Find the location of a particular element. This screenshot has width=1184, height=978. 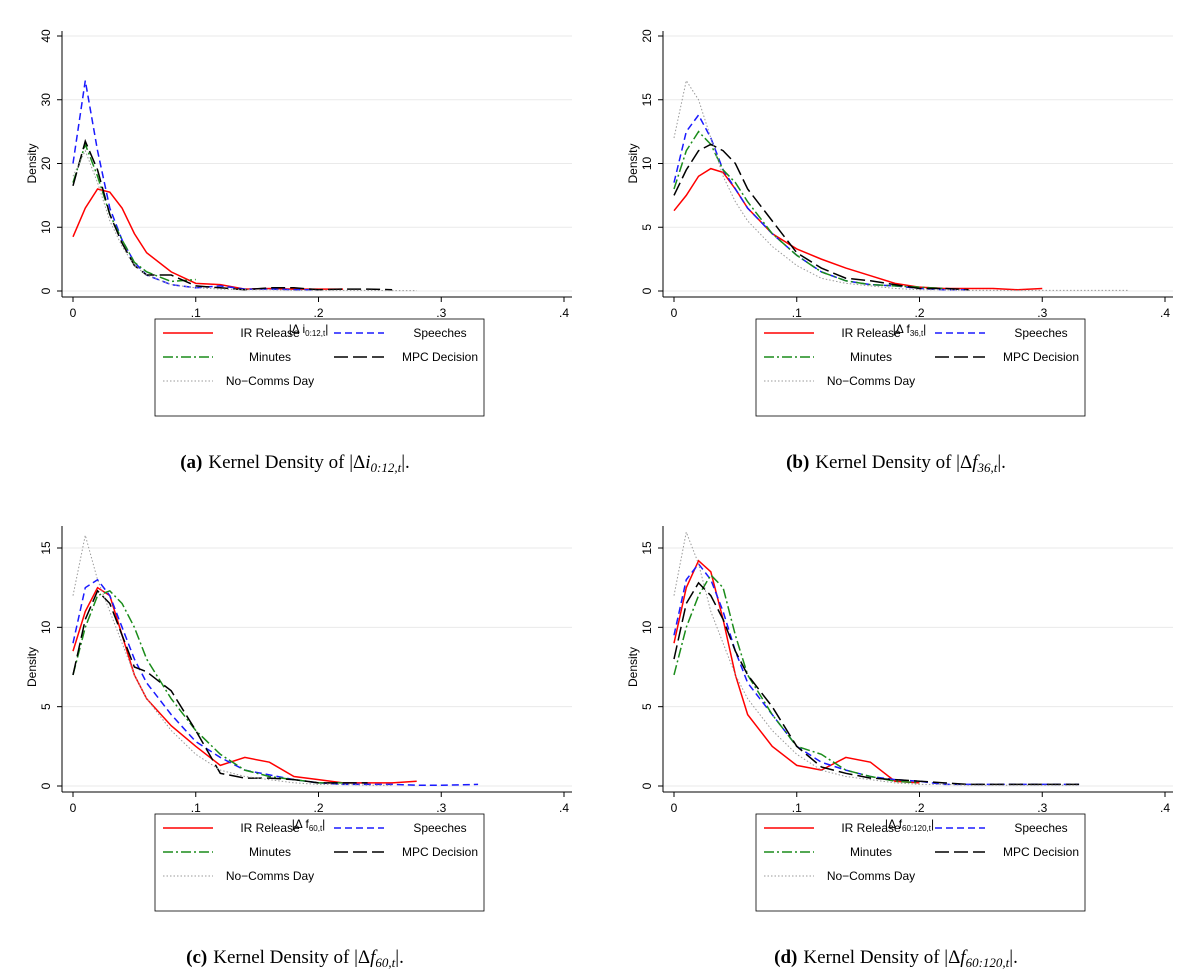

caption-symbol: i is located at coordinates (367, 462).